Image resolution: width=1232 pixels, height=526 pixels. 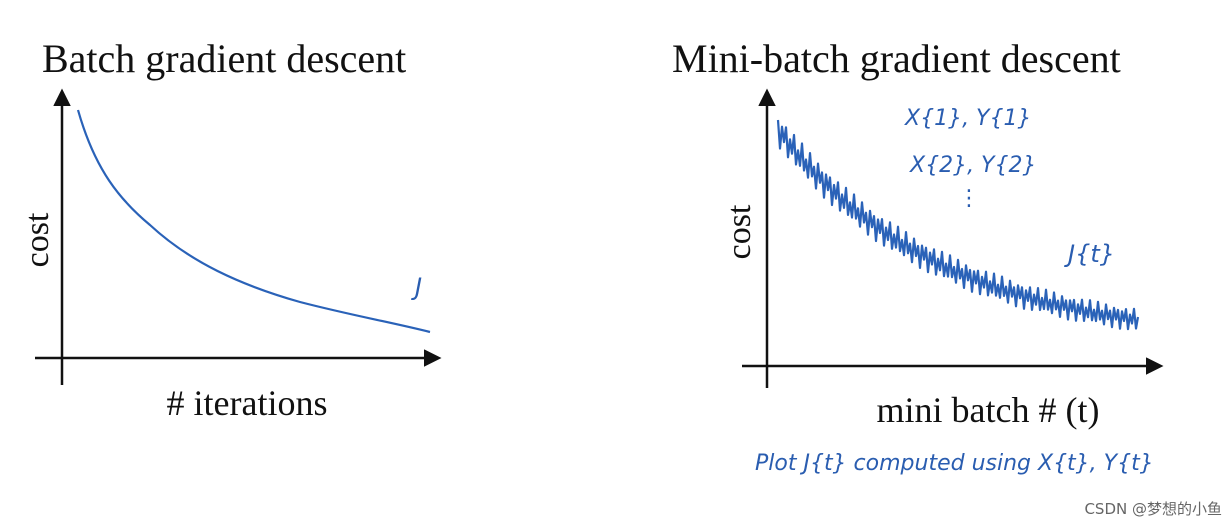 What do you see at coordinates (954, 463) in the screenshot?
I see `footer-note: Plot J{t} computed using X{t}, Y{t}` at bounding box center [954, 463].